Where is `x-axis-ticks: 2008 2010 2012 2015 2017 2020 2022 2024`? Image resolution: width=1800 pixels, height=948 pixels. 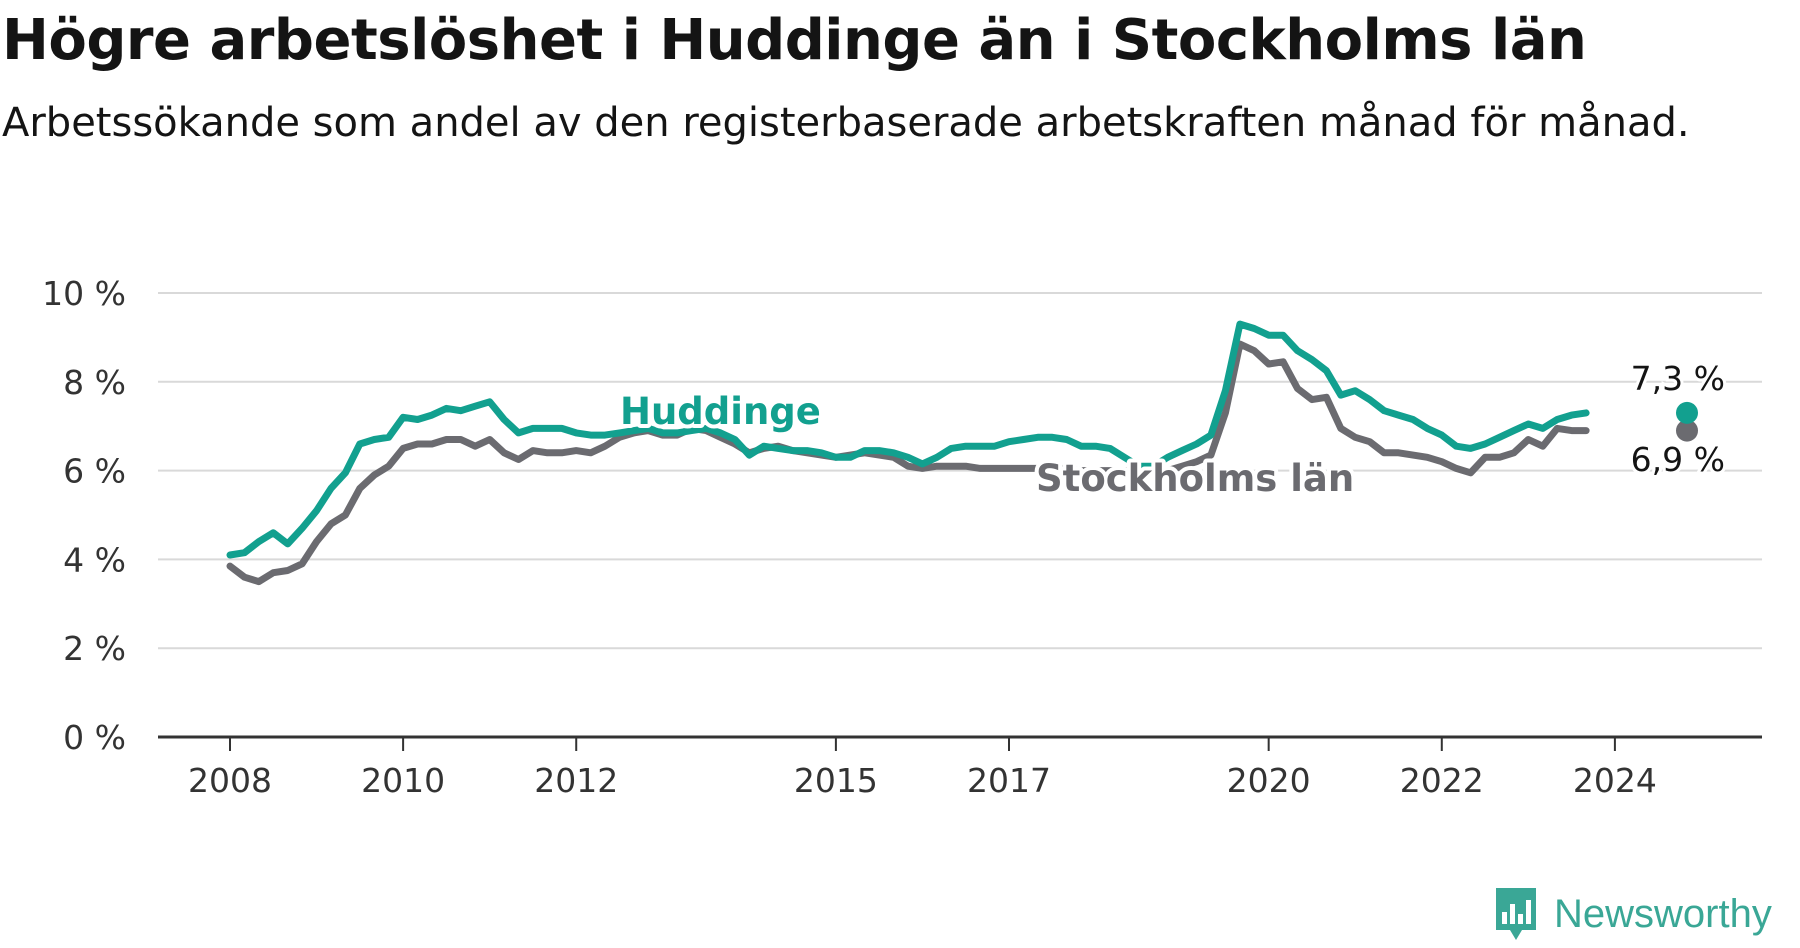
x-axis-ticks: 2008 2010 2012 2015 2017 2020 2022 2024 is located at coordinates (922, 768).